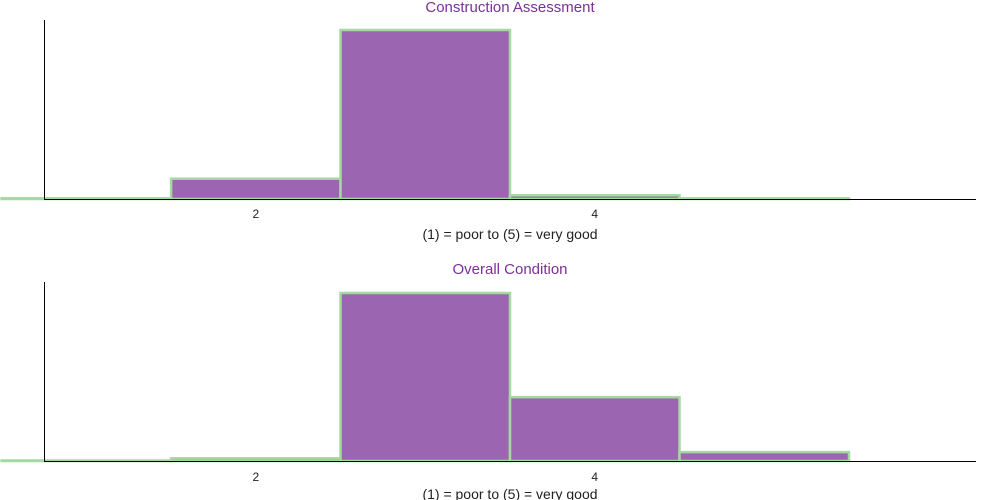 The width and height of the screenshot is (1000, 500). Describe the element at coordinates (510, 8) in the screenshot. I see `chart-title: Construction Assessment` at that location.